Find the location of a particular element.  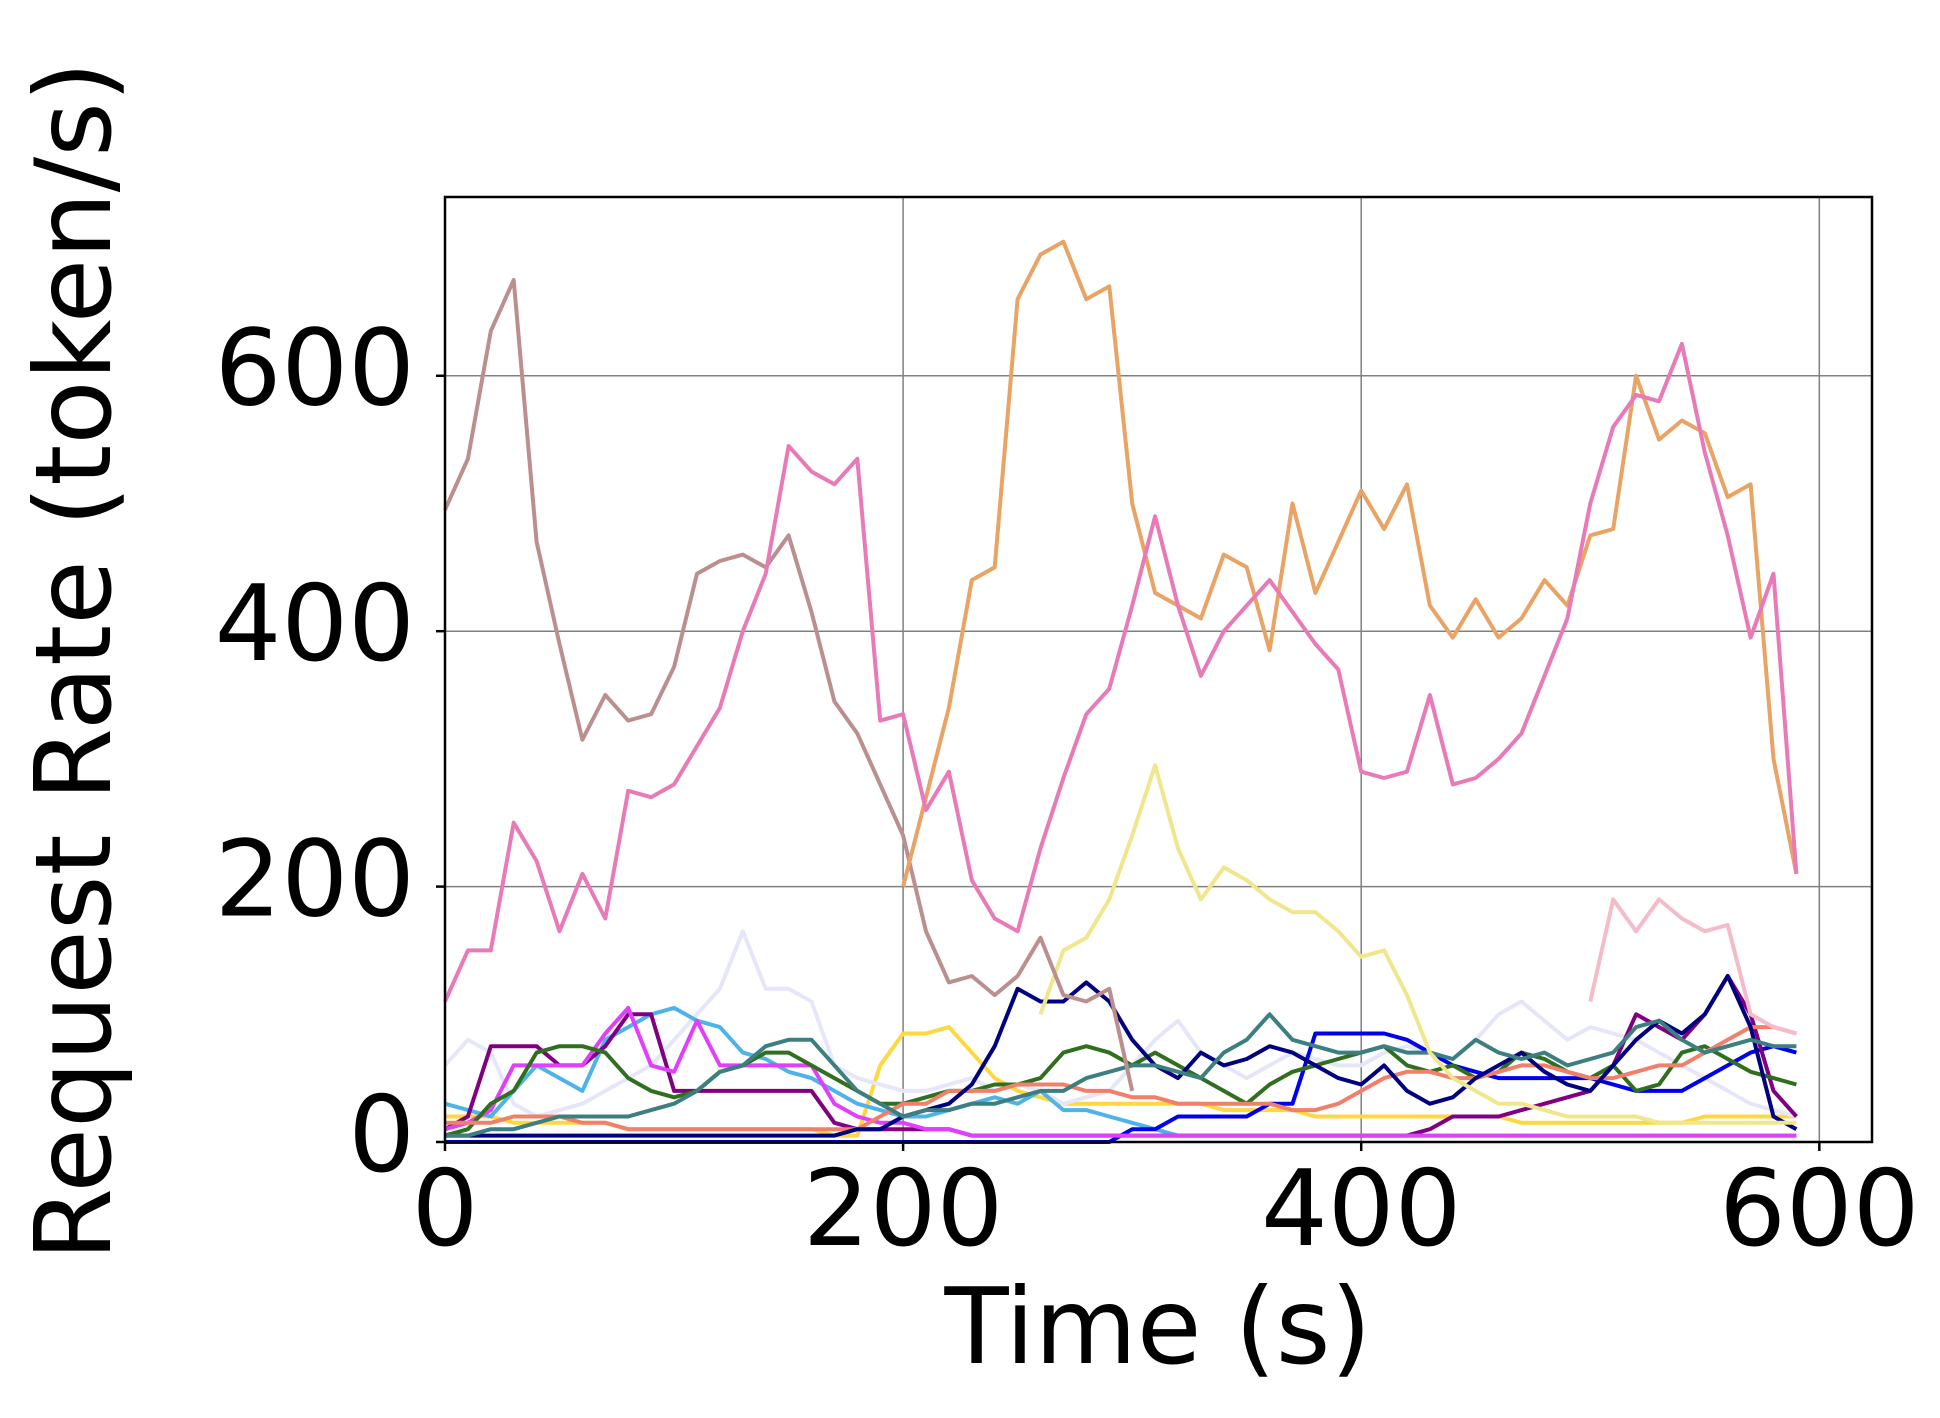

x-tick-label: 400 is located at coordinates (1361, 1209).